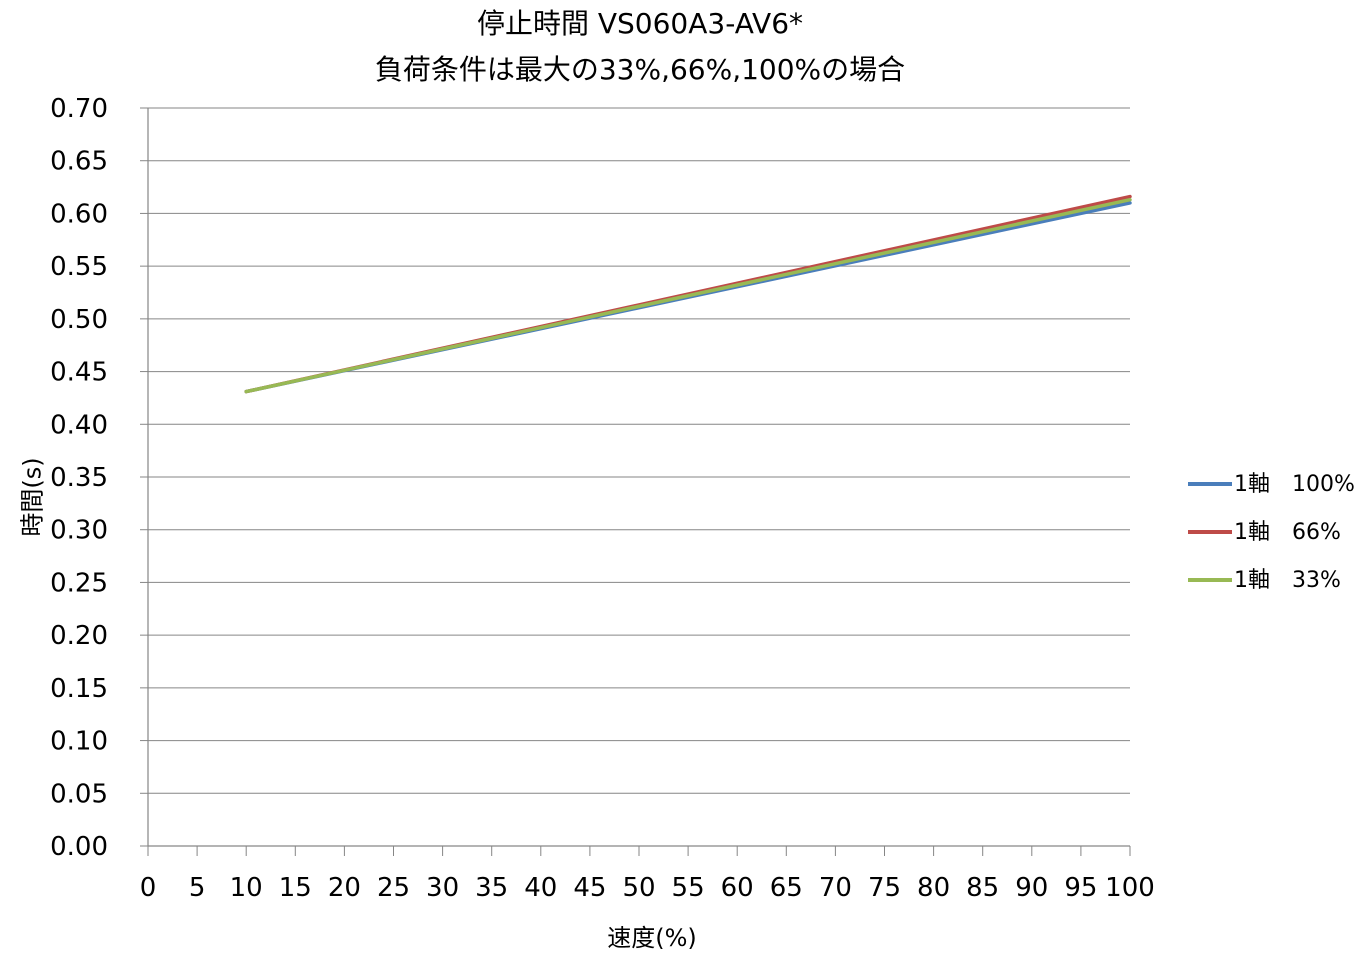 The height and width of the screenshot is (953, 1360). What do you see at coordinates (79, 109) in the screenshot?
I see `y-tick-label: 0.70` at bounding box center [79, 109].